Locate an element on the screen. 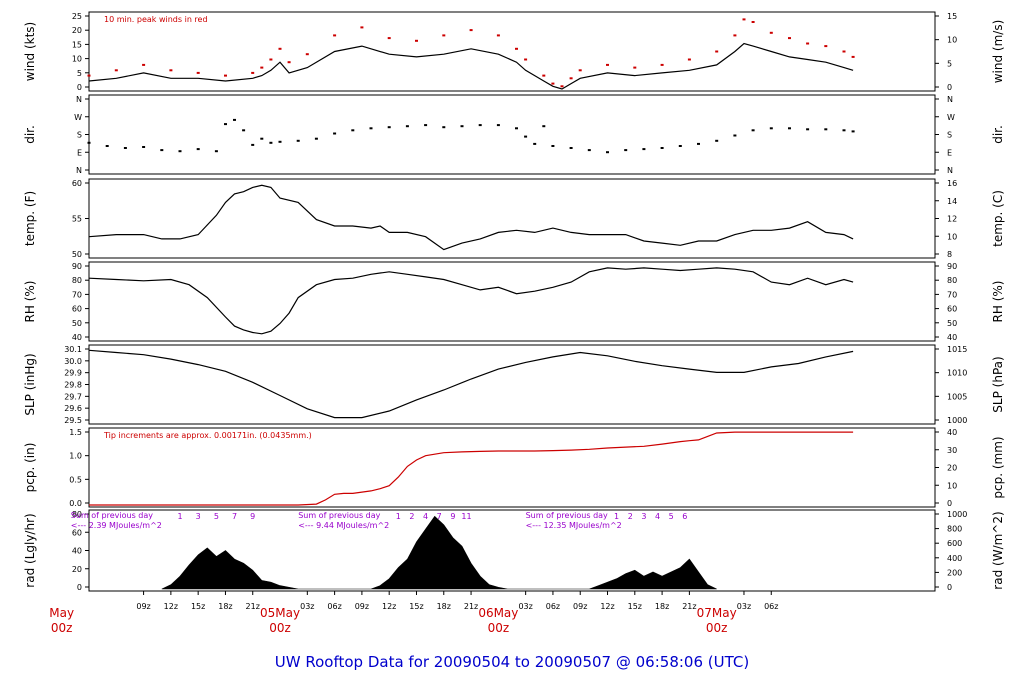 Image resolution: width=1024 pixels, height=700 pixels. right-axis-title: SLP (hPa) is located at coordinates (998, 384).